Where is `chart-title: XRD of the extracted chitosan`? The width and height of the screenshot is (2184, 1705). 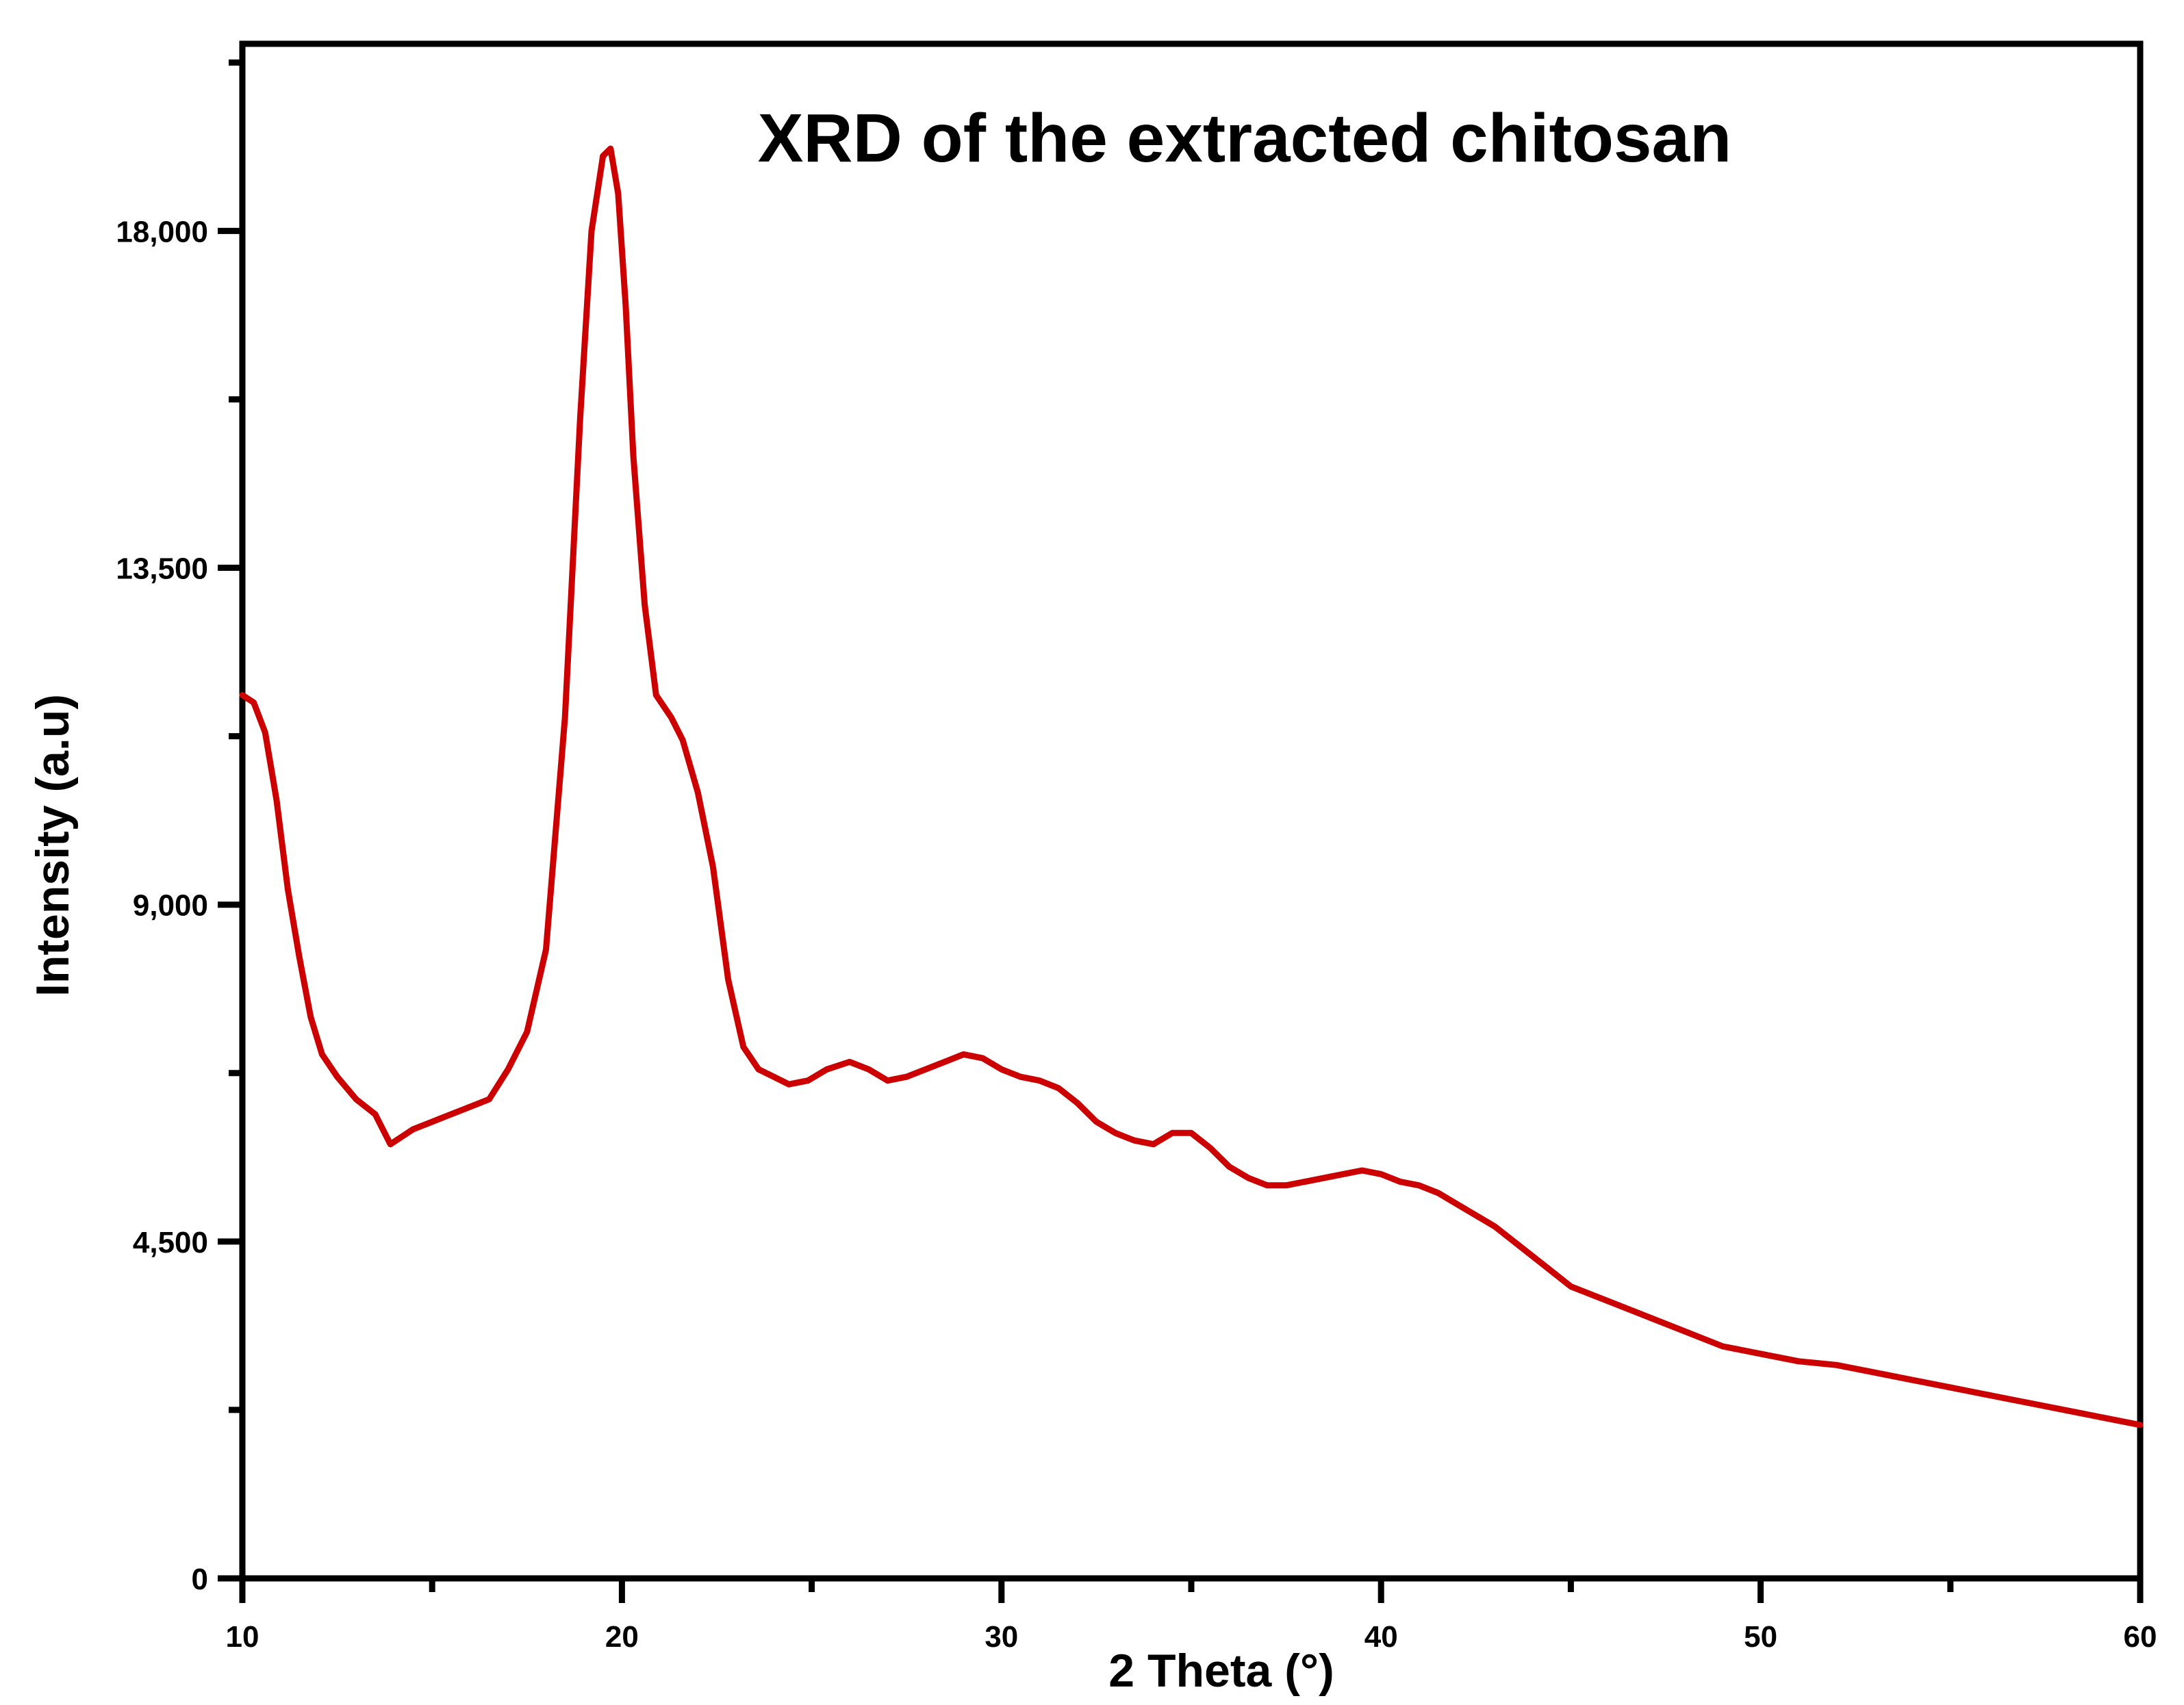 chart-title: XRD of the extracted chitosan is located at coordinates (1245, 138).